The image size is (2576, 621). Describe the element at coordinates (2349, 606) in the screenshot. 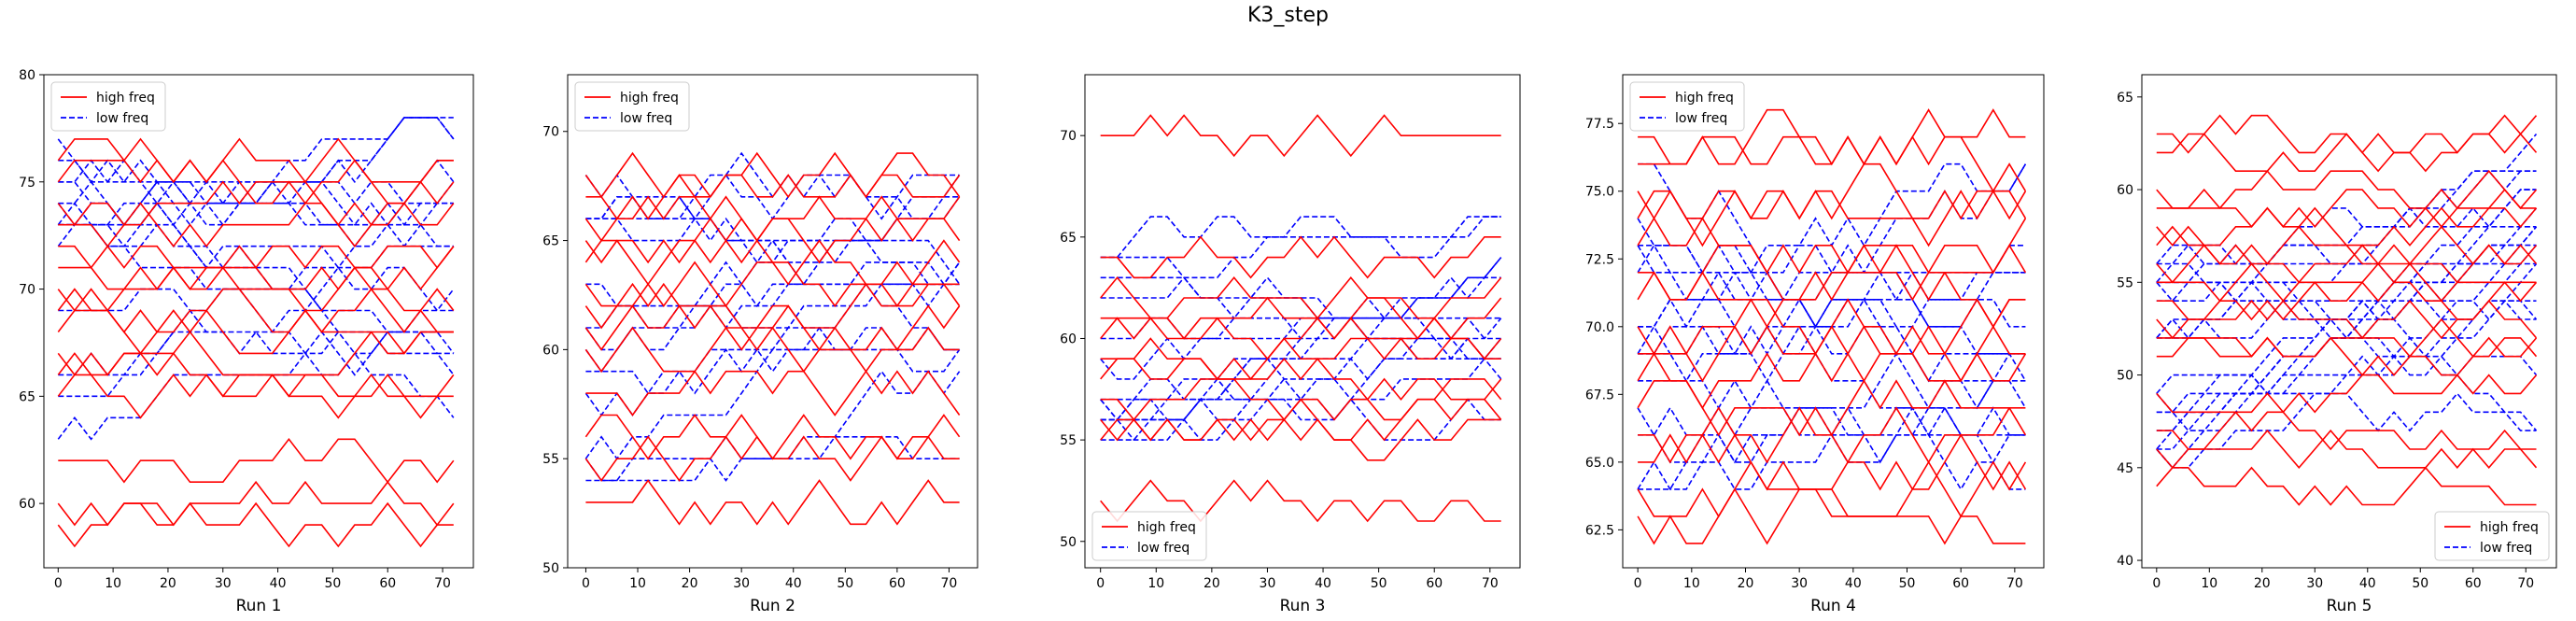

I see `x-axis-label: Run 5` at that location.